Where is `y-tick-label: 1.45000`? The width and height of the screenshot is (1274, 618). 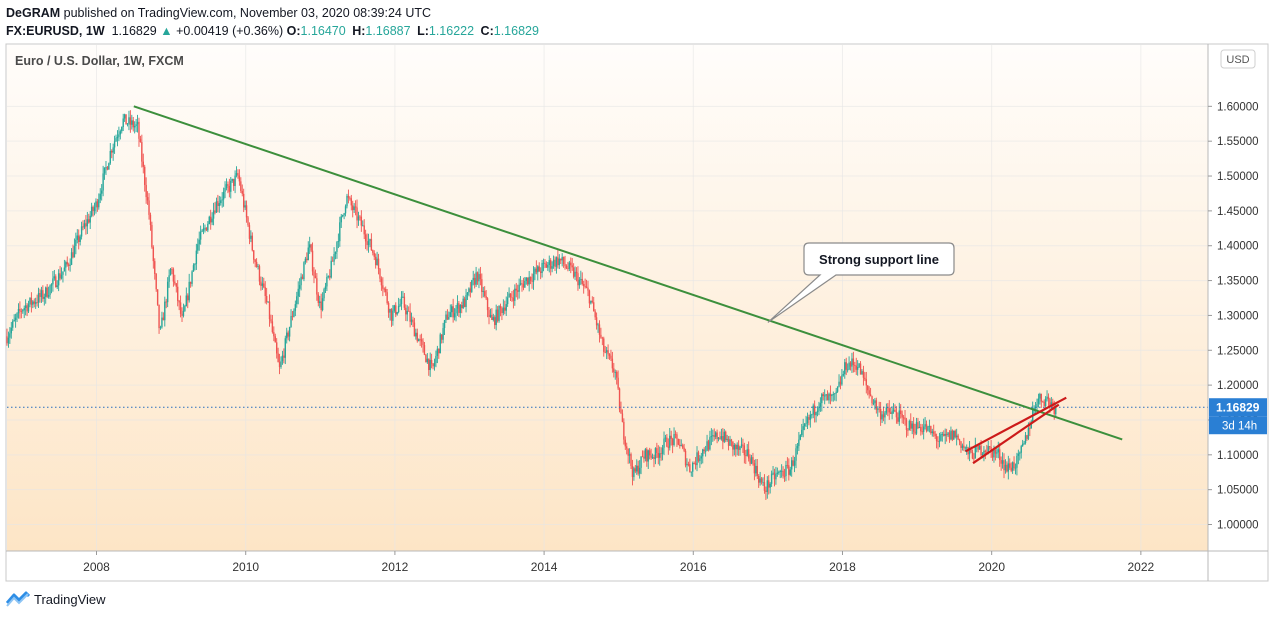
y-tick-label: 1.45000 is located at coordinates (1238, 212).